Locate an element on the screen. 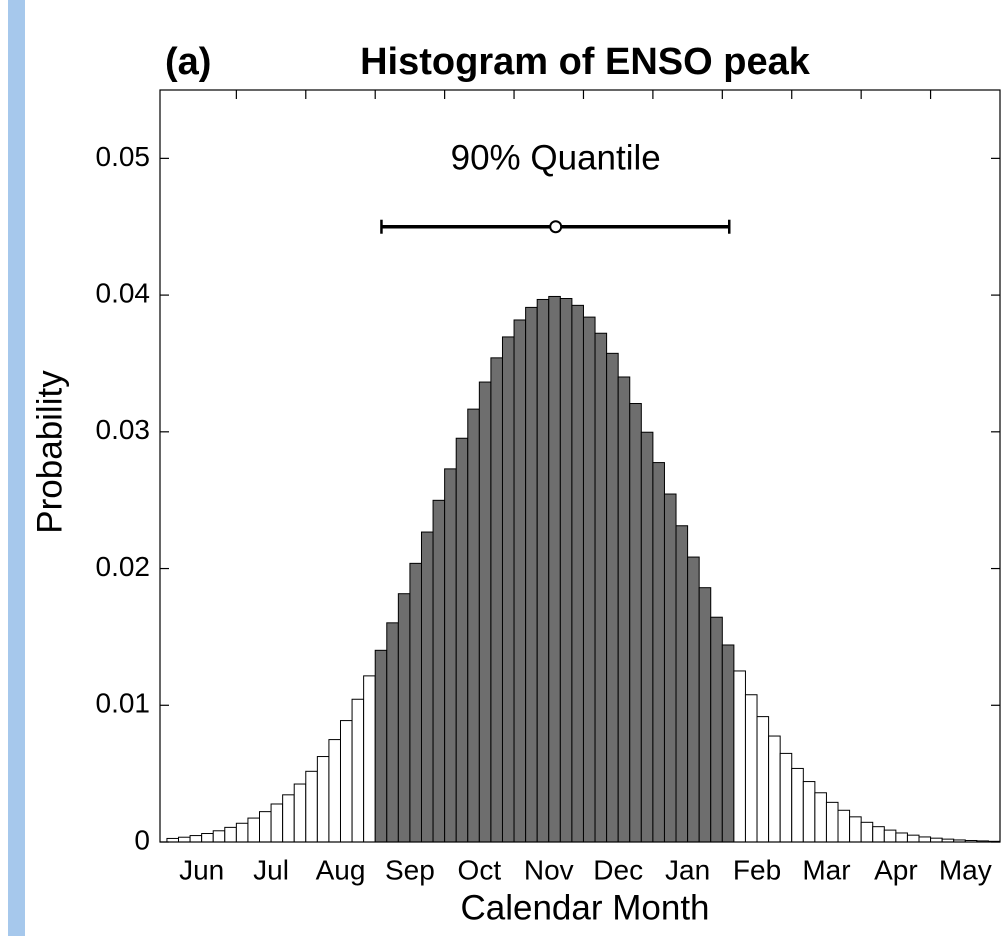 This screenshot has width=1008, height=936. x-tick-label: Nov is located at coordinates (549, 869).